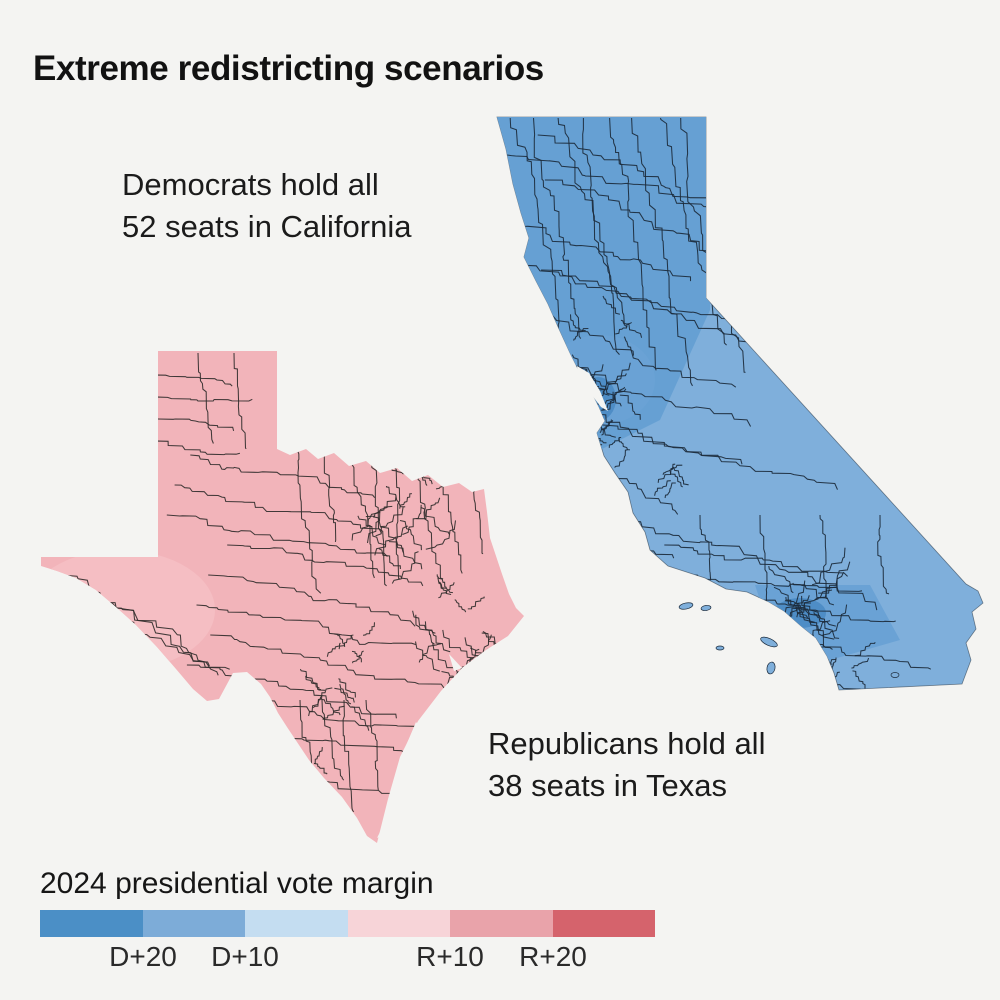 This screenshot has width=1000, height=1000. Describe the element at coordinates (455, 662) in the screenshot. I see `galveston-bay-water` at that location.